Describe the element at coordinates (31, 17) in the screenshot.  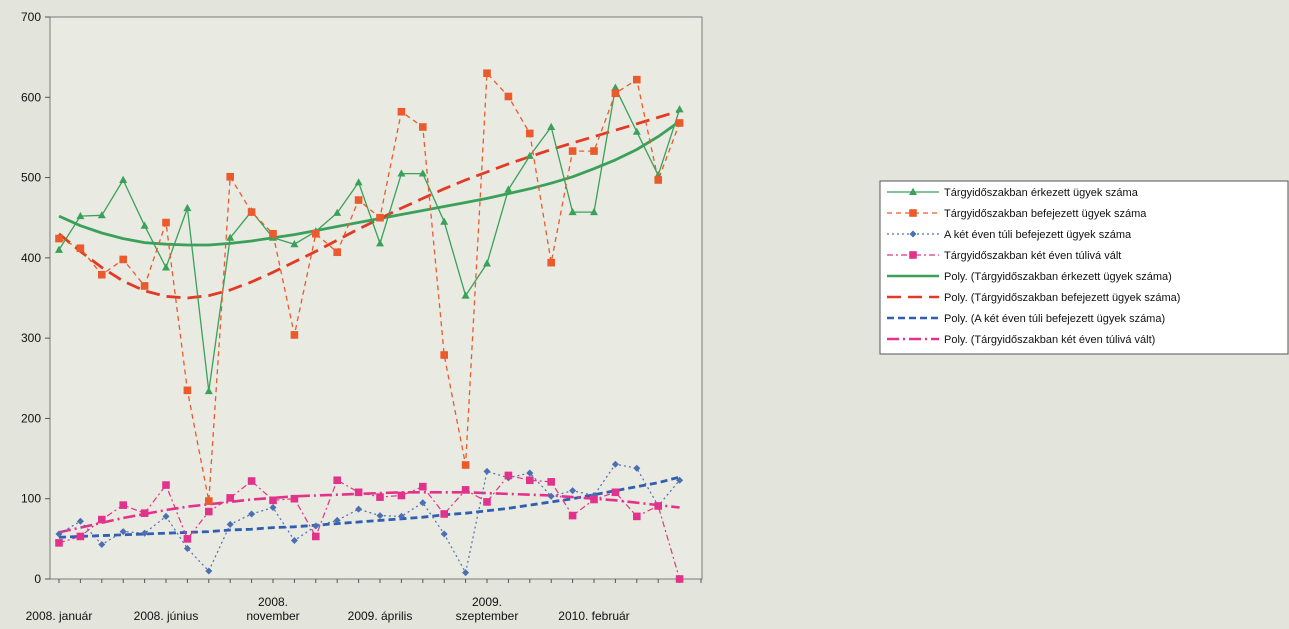
I see `y-tick-label: 700` at that location.